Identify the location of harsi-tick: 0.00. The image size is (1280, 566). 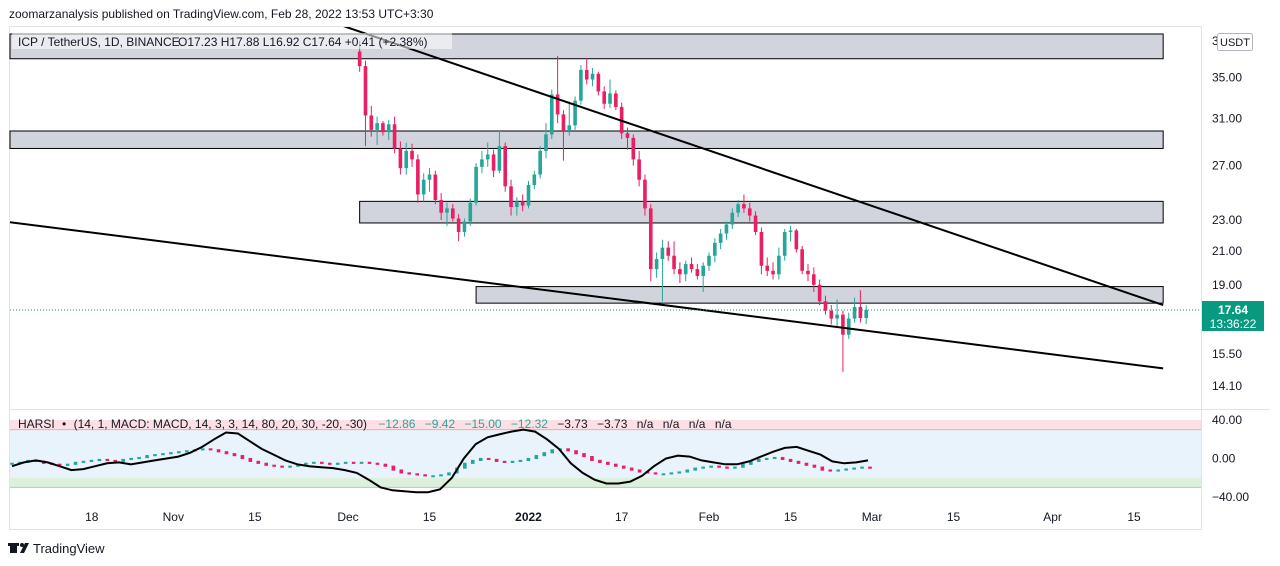
(1224, 459).